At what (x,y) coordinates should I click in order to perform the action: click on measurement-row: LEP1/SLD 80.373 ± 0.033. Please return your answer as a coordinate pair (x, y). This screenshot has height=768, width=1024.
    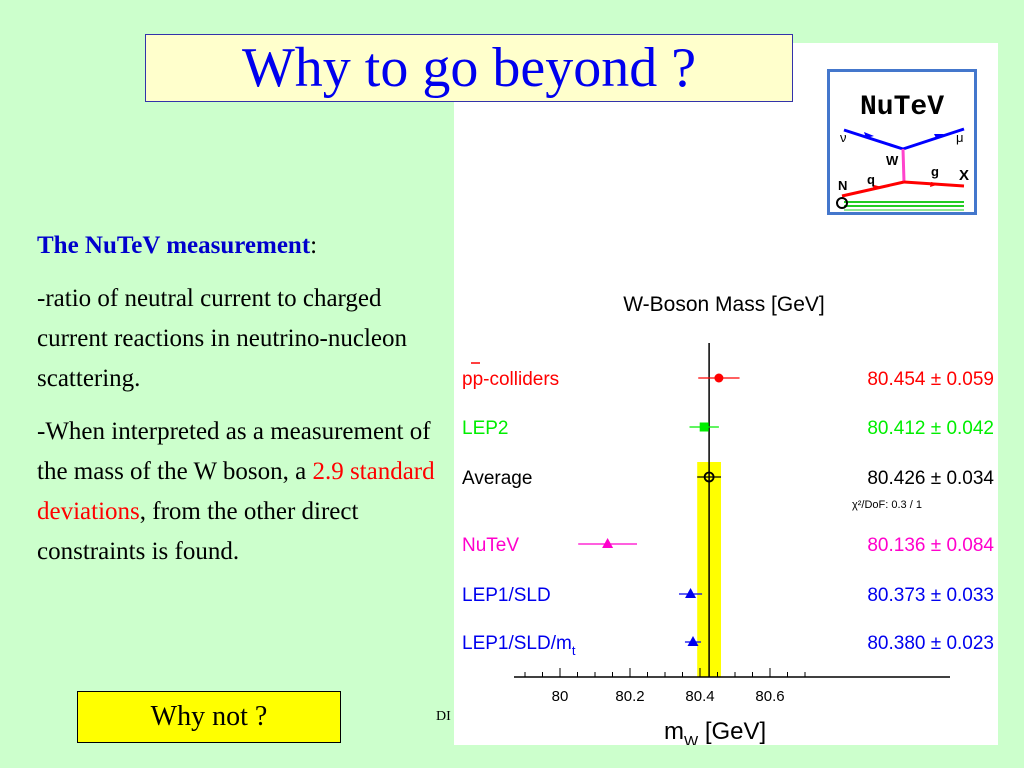
    Looking at the image, I should click on (728, 595).